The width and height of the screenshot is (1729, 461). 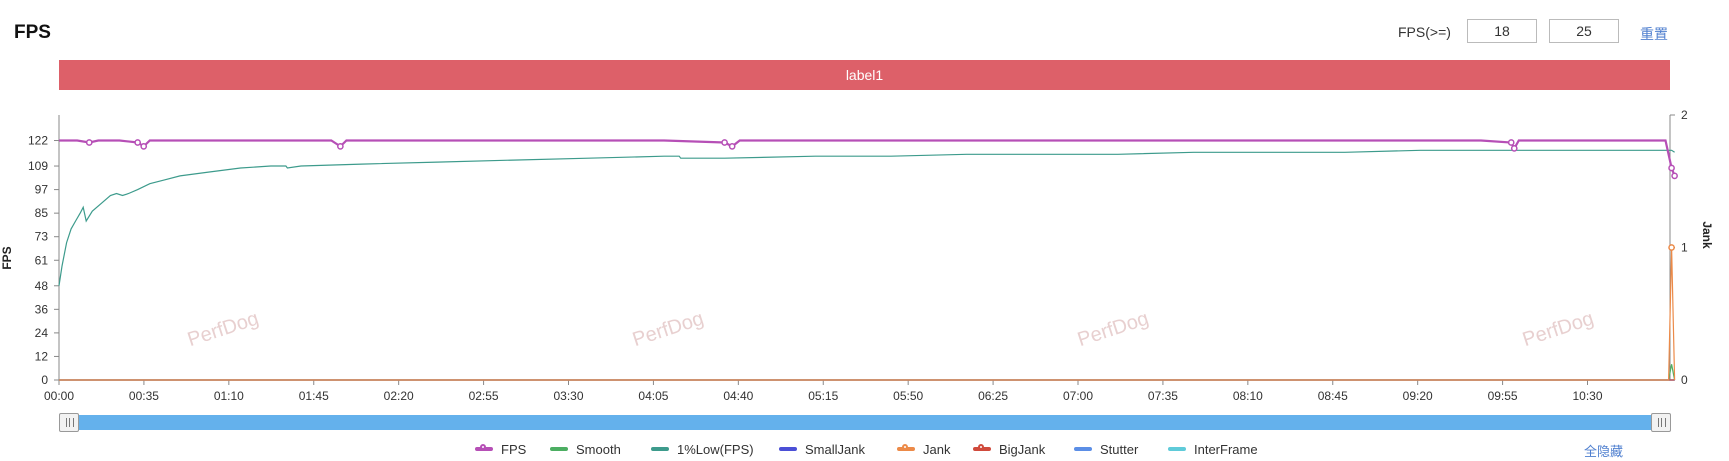 What do you see at coordinates (42, 309) in the screenshot?
I see `y-tick-label: 36` at bounding box center [42, 309].